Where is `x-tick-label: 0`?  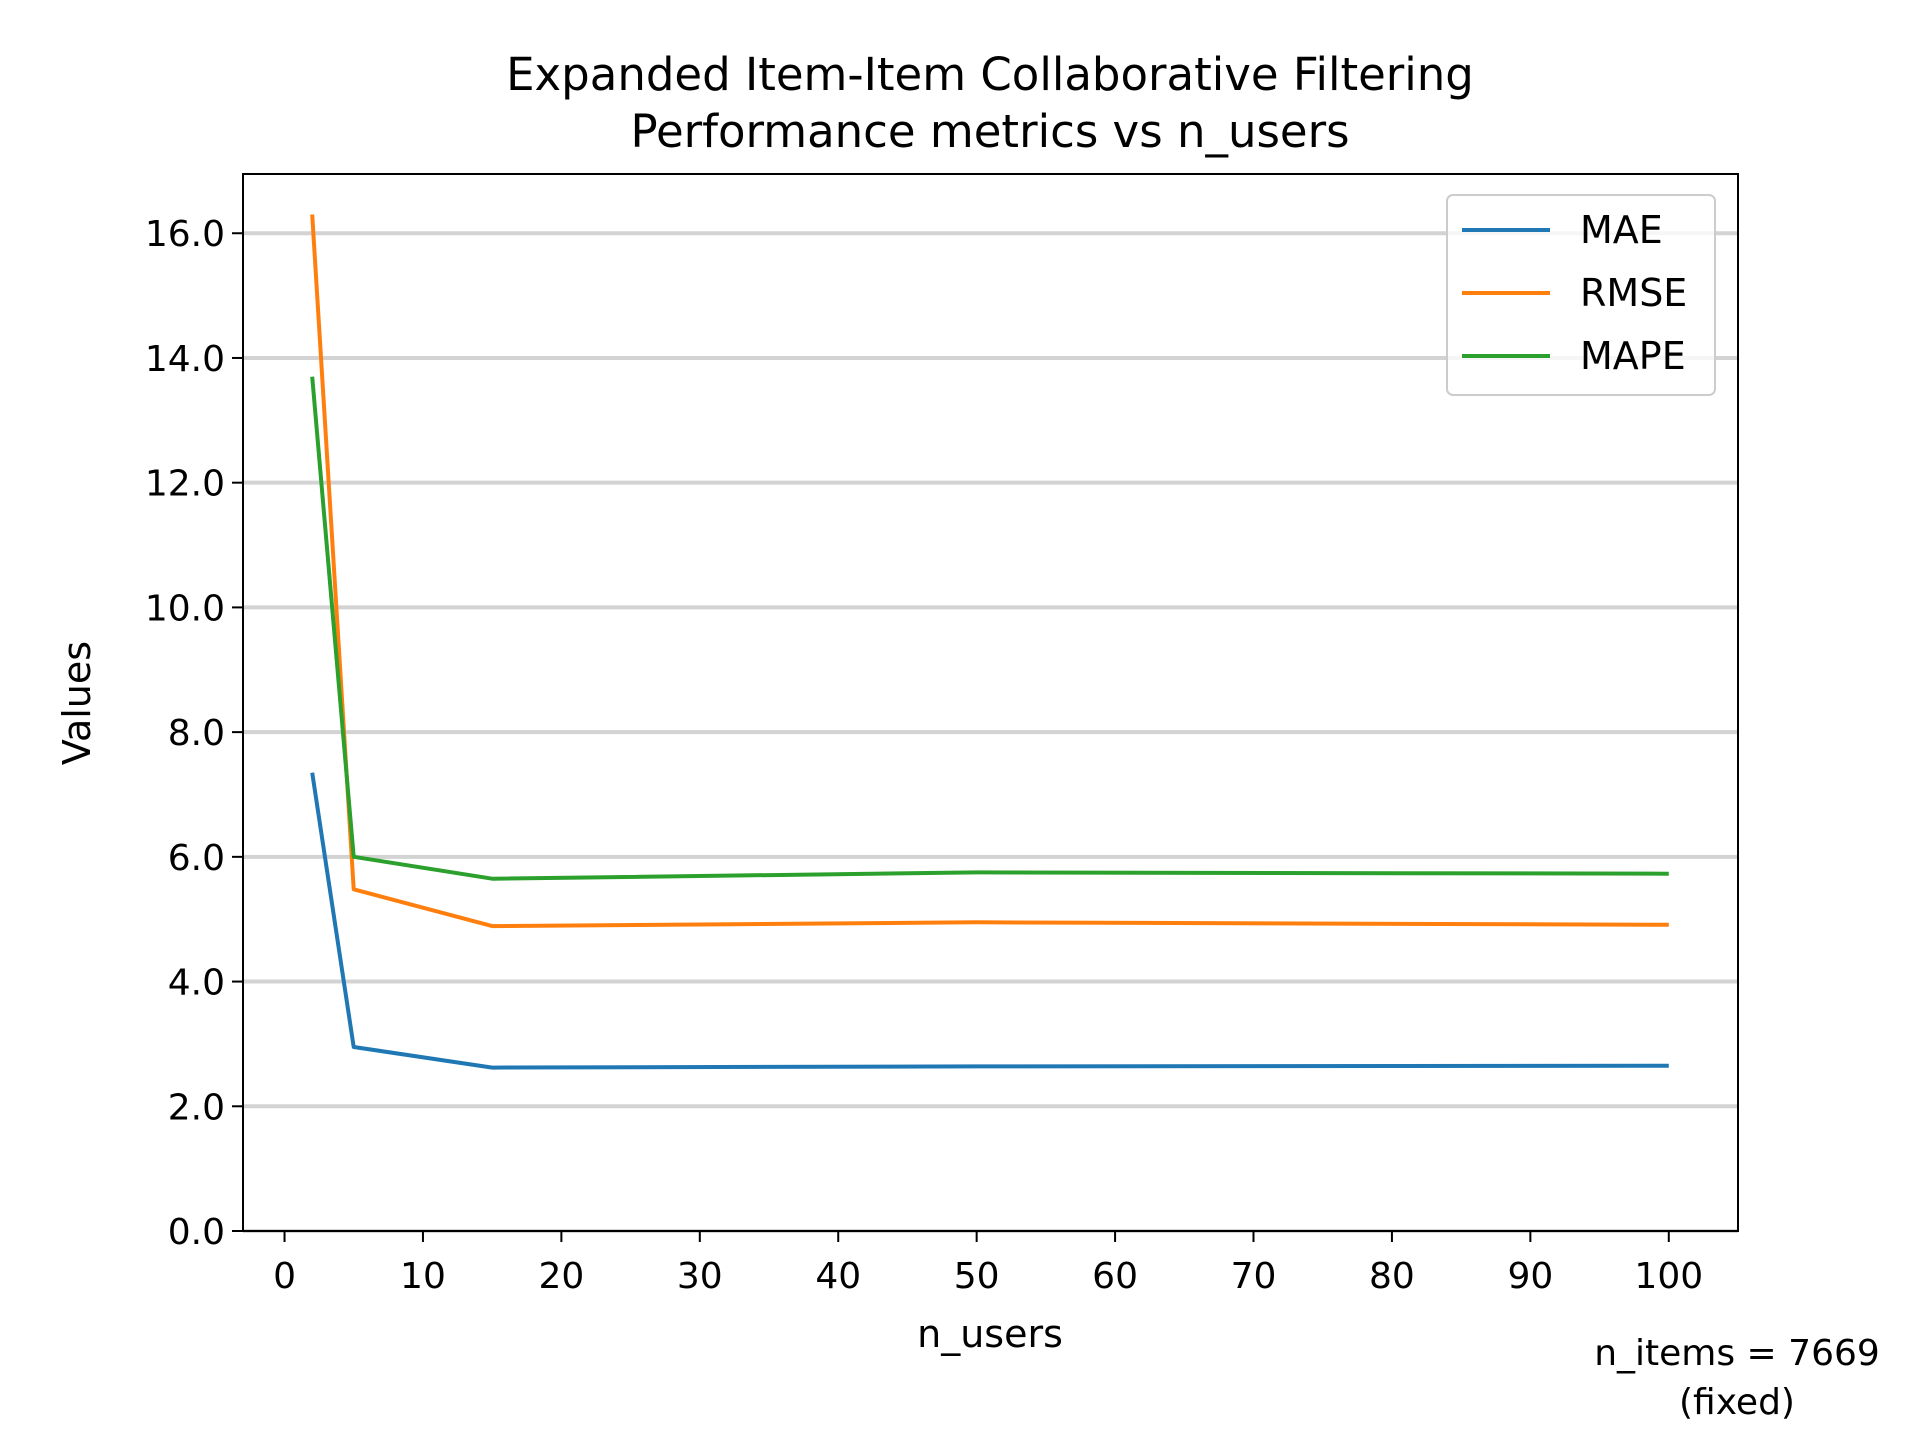
x-tick-label: 0 is located at coordinates (284, 1276).